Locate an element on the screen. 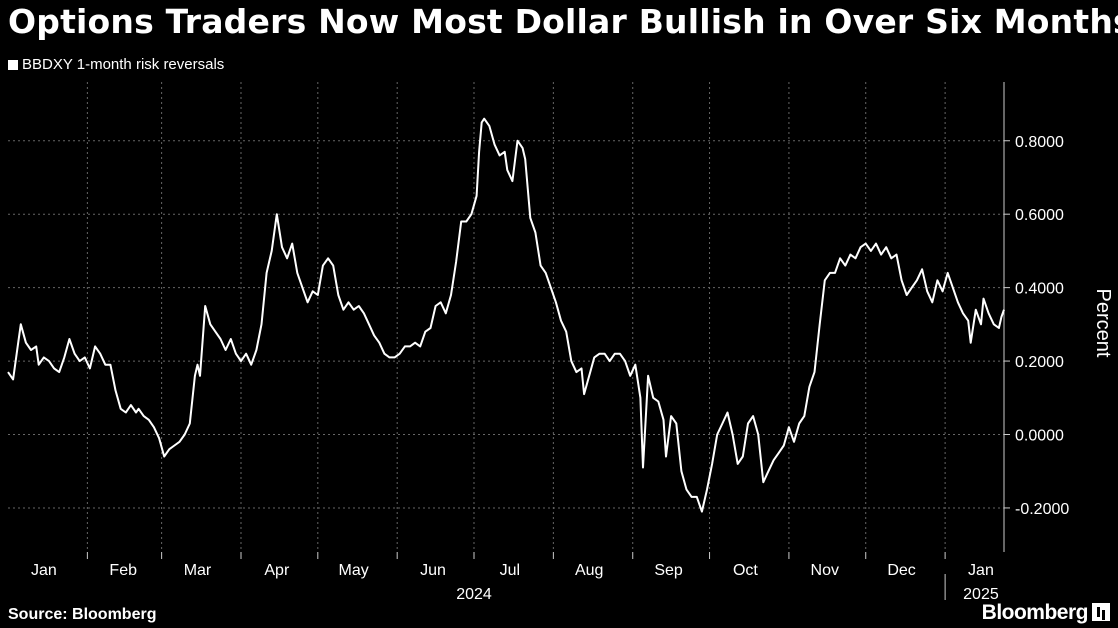 This screenshot has width=1118, height=628. x-tick-label: Mar is located at coordinates (198, 570).